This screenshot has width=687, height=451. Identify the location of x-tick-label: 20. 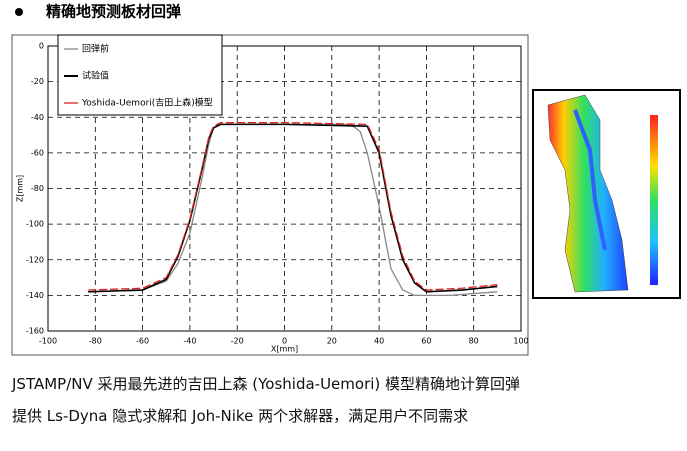
(332, 341).